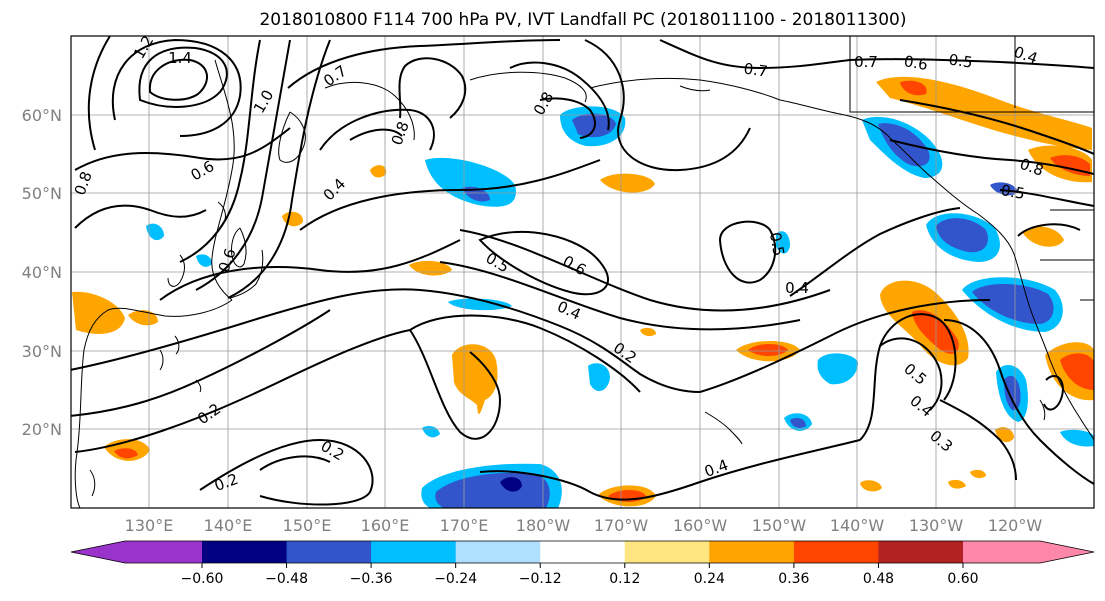 The height and width of the screenshot is (601, 1105). I want to click on latitude-axis: 60°N 50°N 40°N 30°N 20°N, so click(42, 272).